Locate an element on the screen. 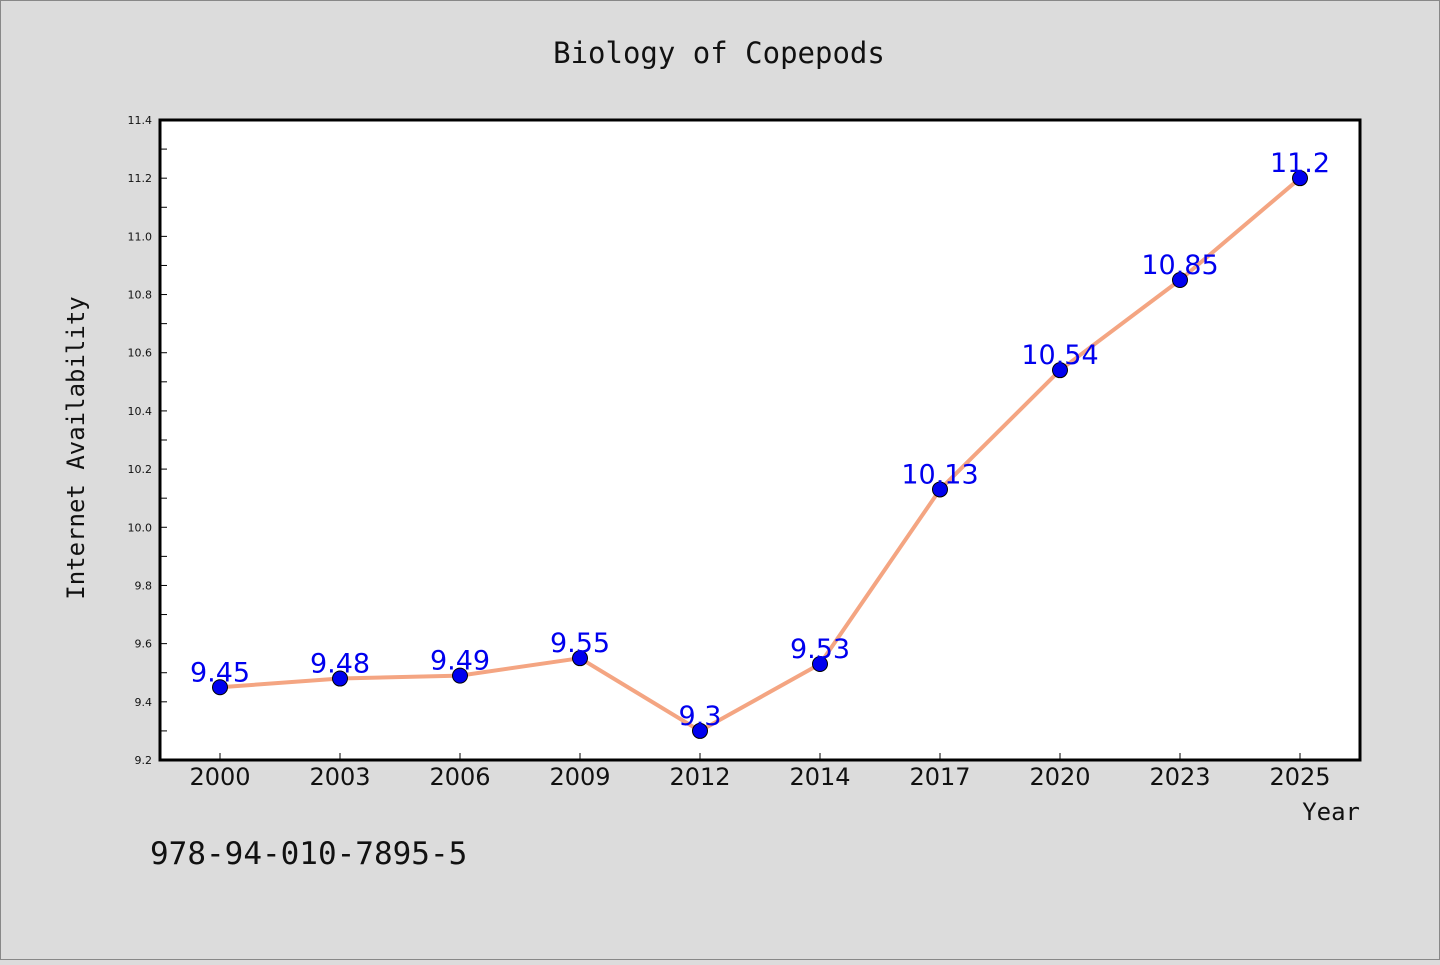 The height and width of the screenshot is (965, 1440). data-label: 11.2 is located at coordinates (1300, 163).